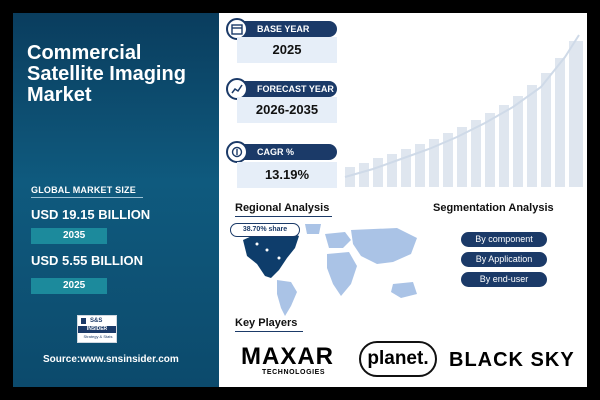 The height and width of the screenshot is (400, 600). I want to click on maxar-logo-subtitle: TECHNOLOGIES, so click(294, 372).